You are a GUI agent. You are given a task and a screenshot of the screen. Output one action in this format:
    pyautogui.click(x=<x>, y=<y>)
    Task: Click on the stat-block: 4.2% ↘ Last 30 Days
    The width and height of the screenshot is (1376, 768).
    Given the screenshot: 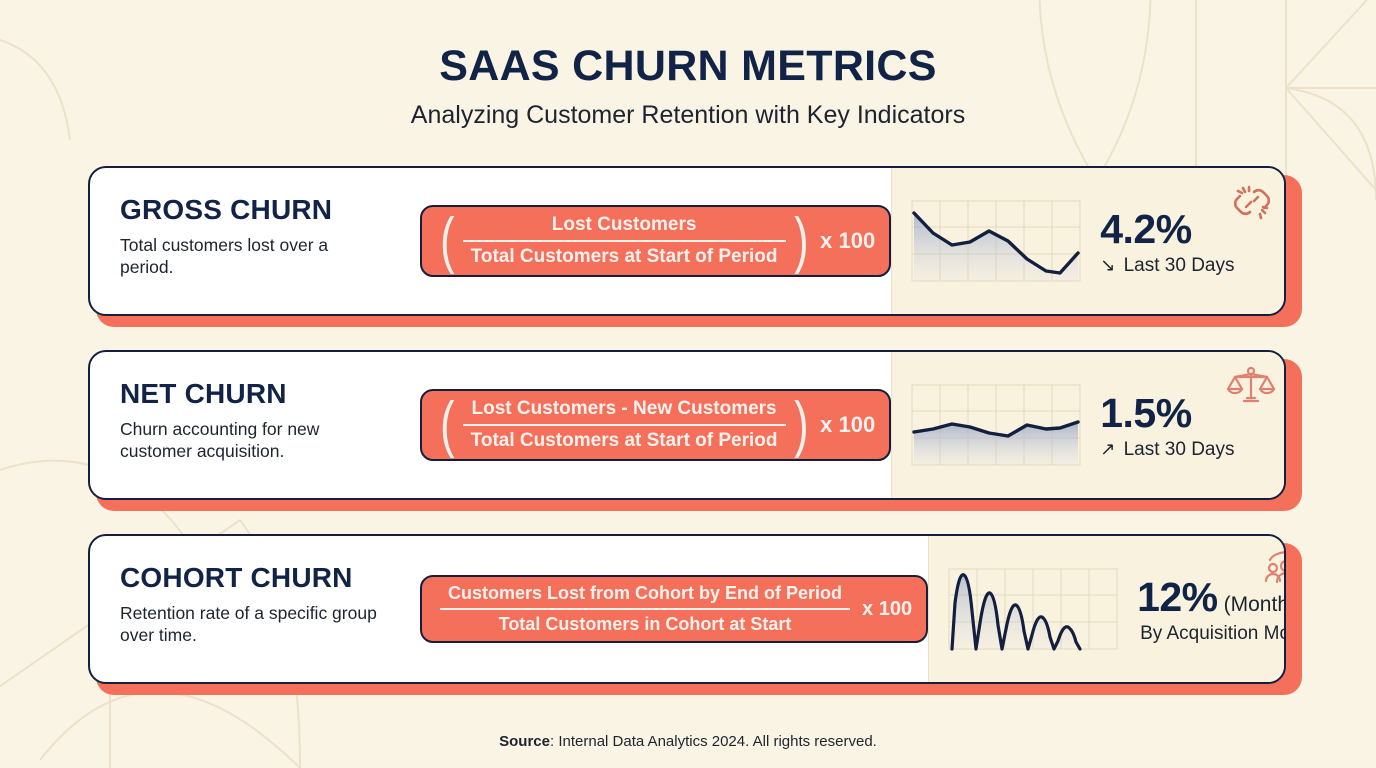 What is the action you would take?
    pyautogui.click(x=1167, y=241)
    